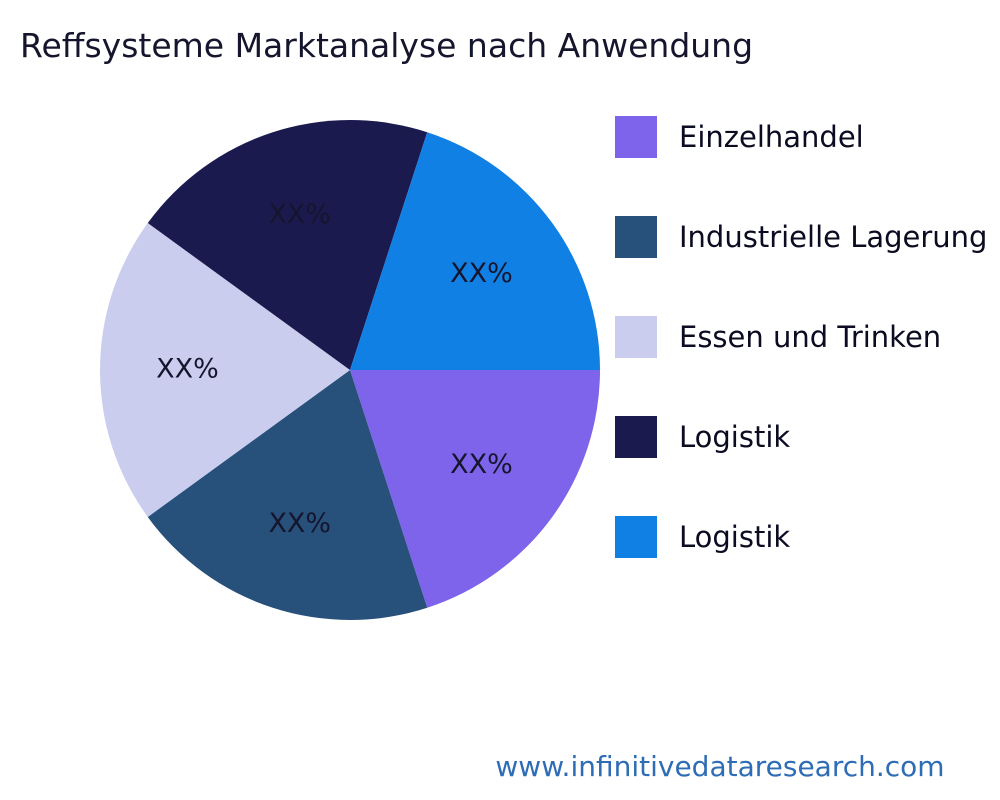 The width and height of the screenshot is (1000, 800). Describe the element at coordinates (387, 45) in the screenshot. I see `chart-title: Reffsysteme Marktanalyse nach Anwendung` at that location.